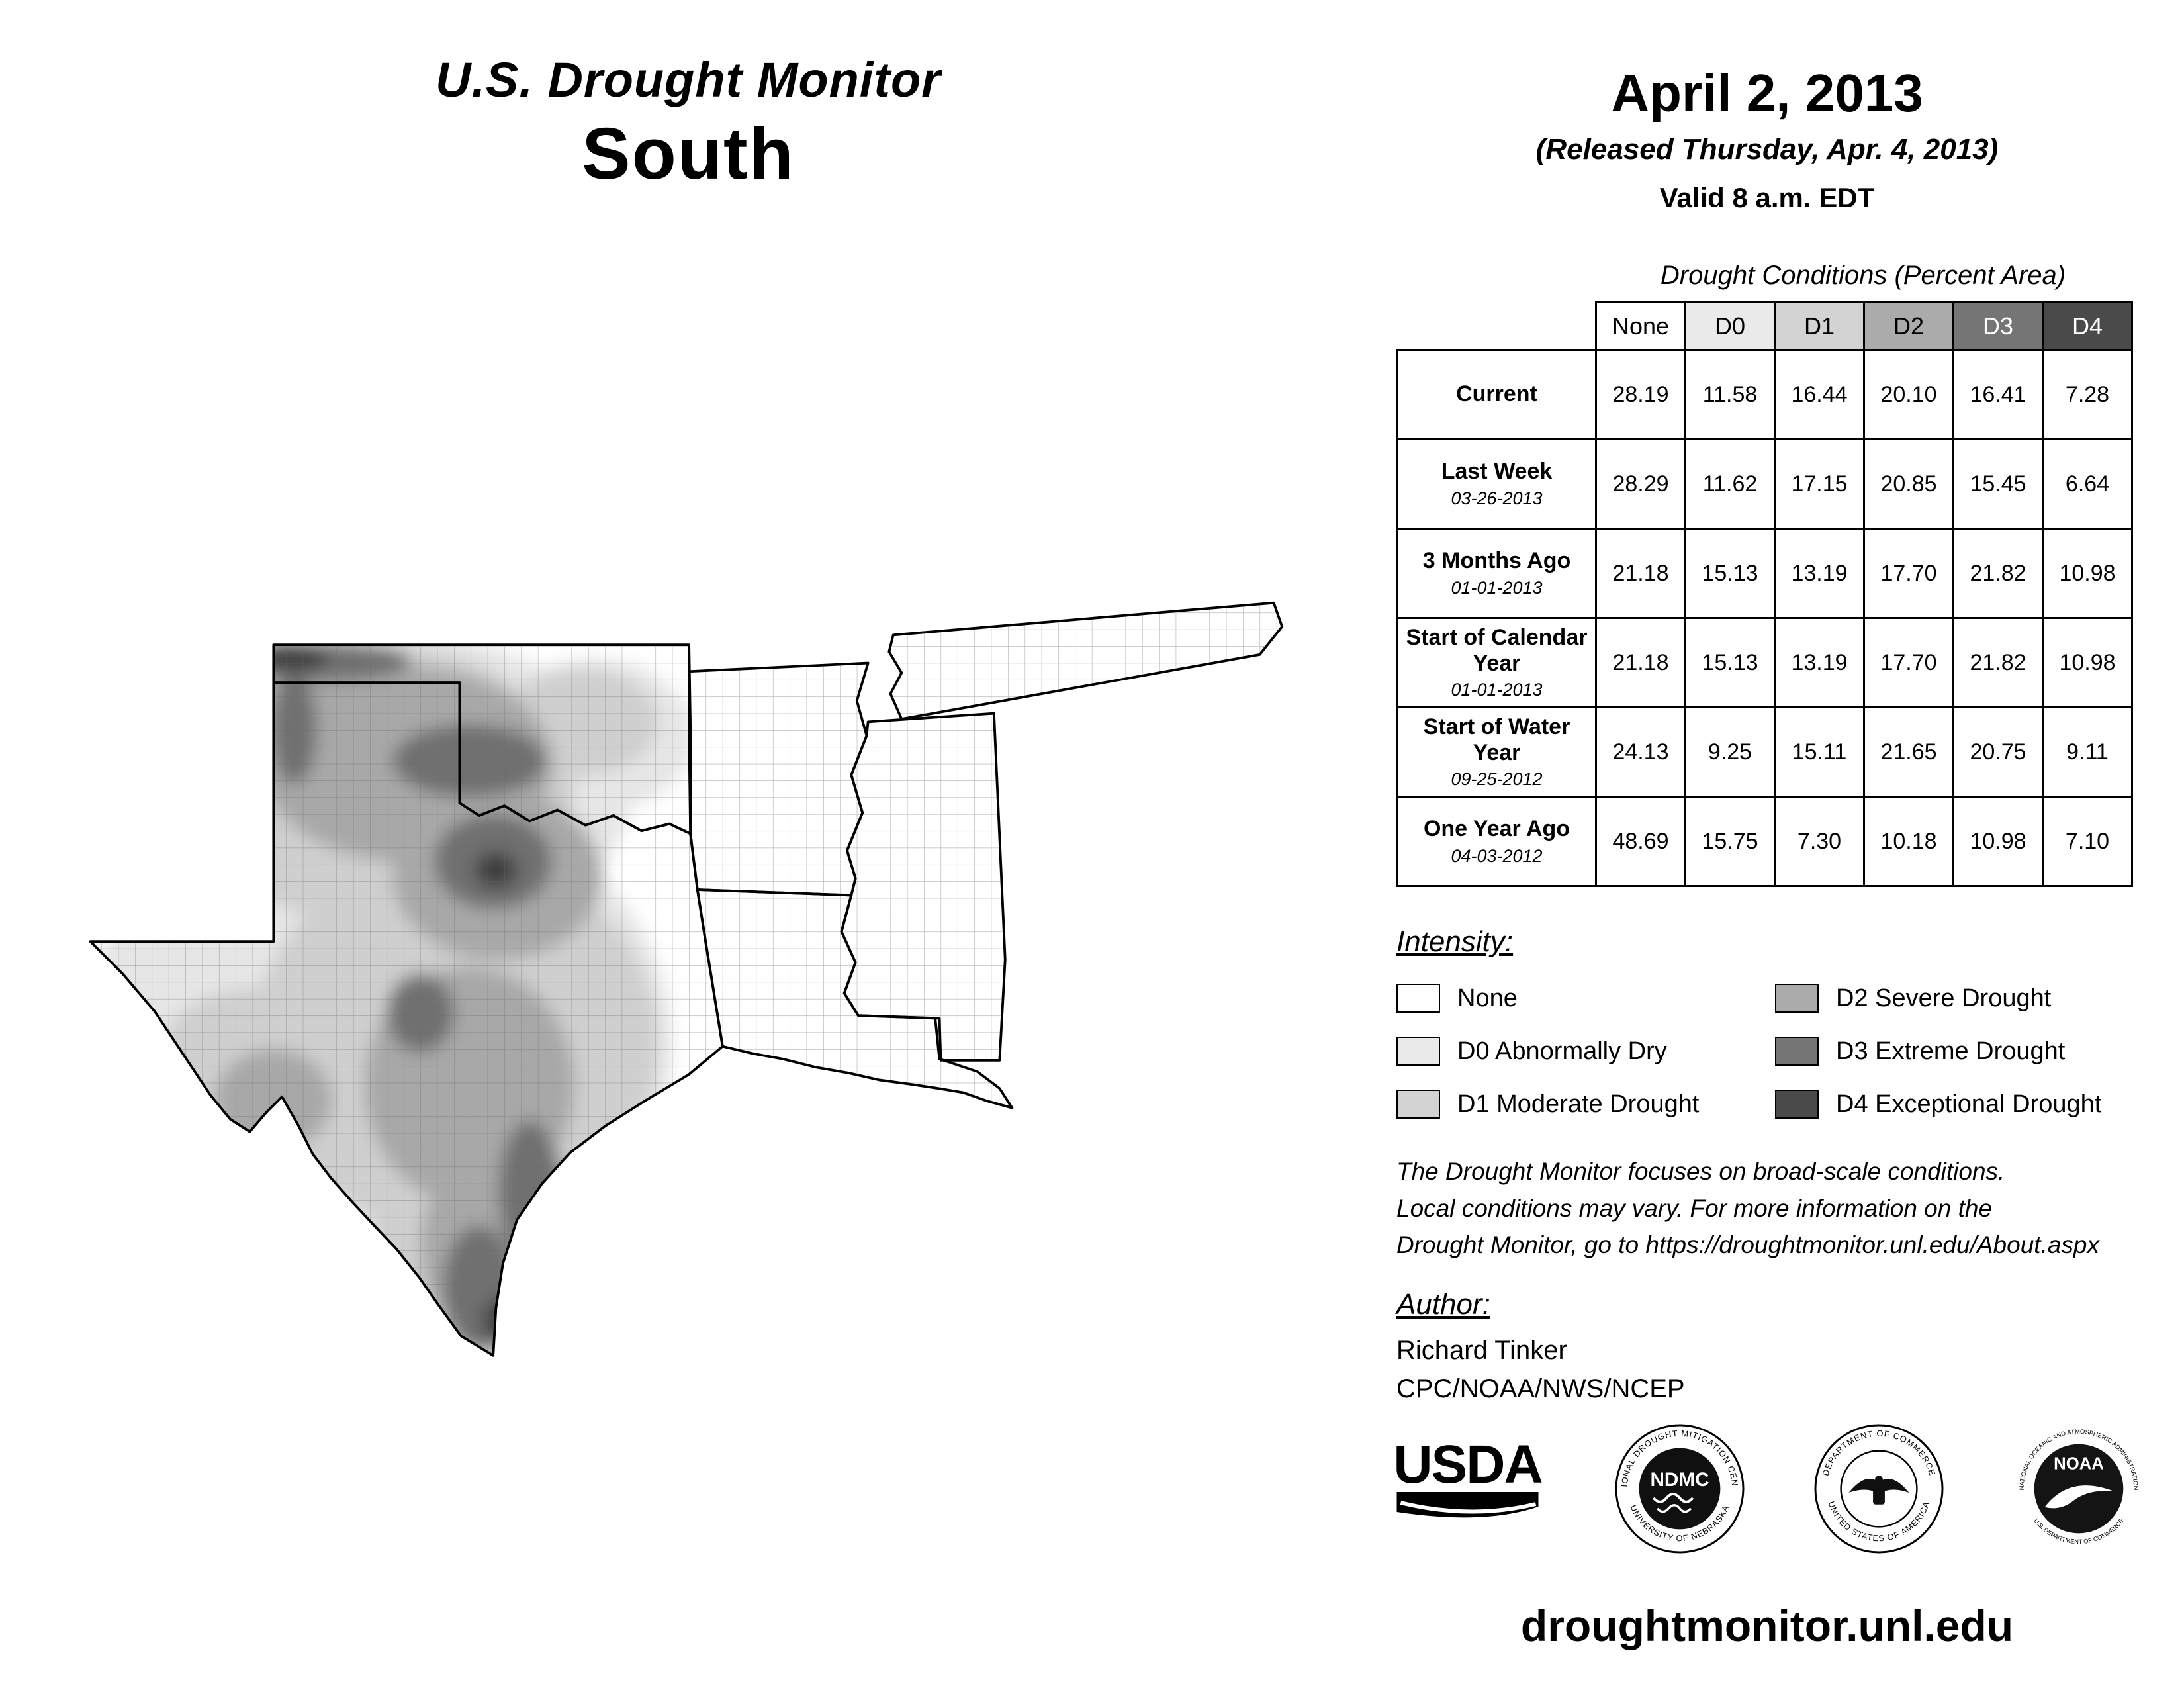 This screenshot has height=1688, width=2184. I want to click on legend-label: D4 Exceptional Drought, so click(1969, 1104).